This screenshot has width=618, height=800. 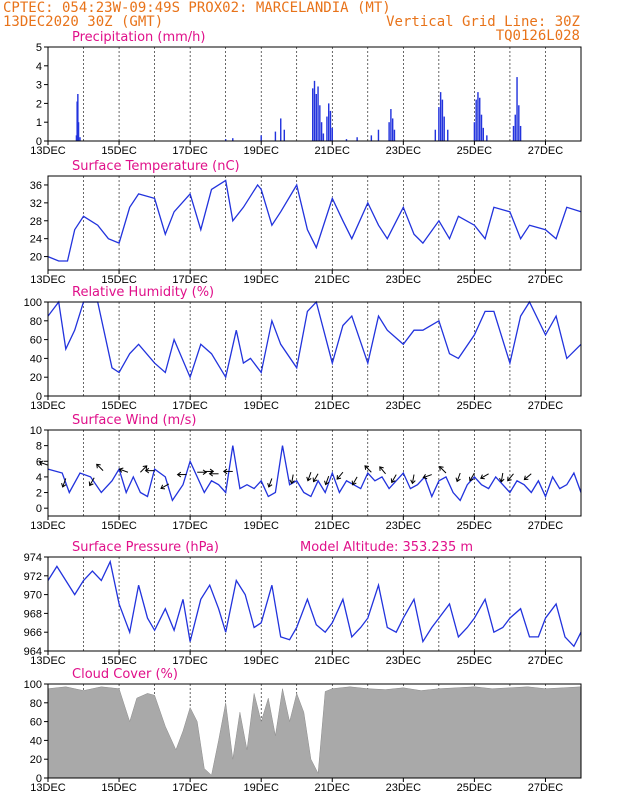 What do you see at coordinates (33, 577) in the screenshot?
I see `y-tick-label: 972` at bounding box center [33, 577].